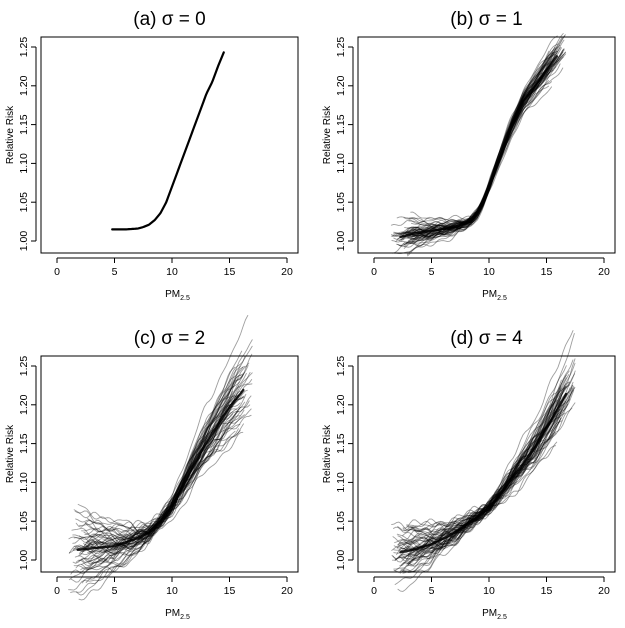 This screenshot has width=625, height=628. I want to click on x-tick-label-a: 5, so click(115, 272).